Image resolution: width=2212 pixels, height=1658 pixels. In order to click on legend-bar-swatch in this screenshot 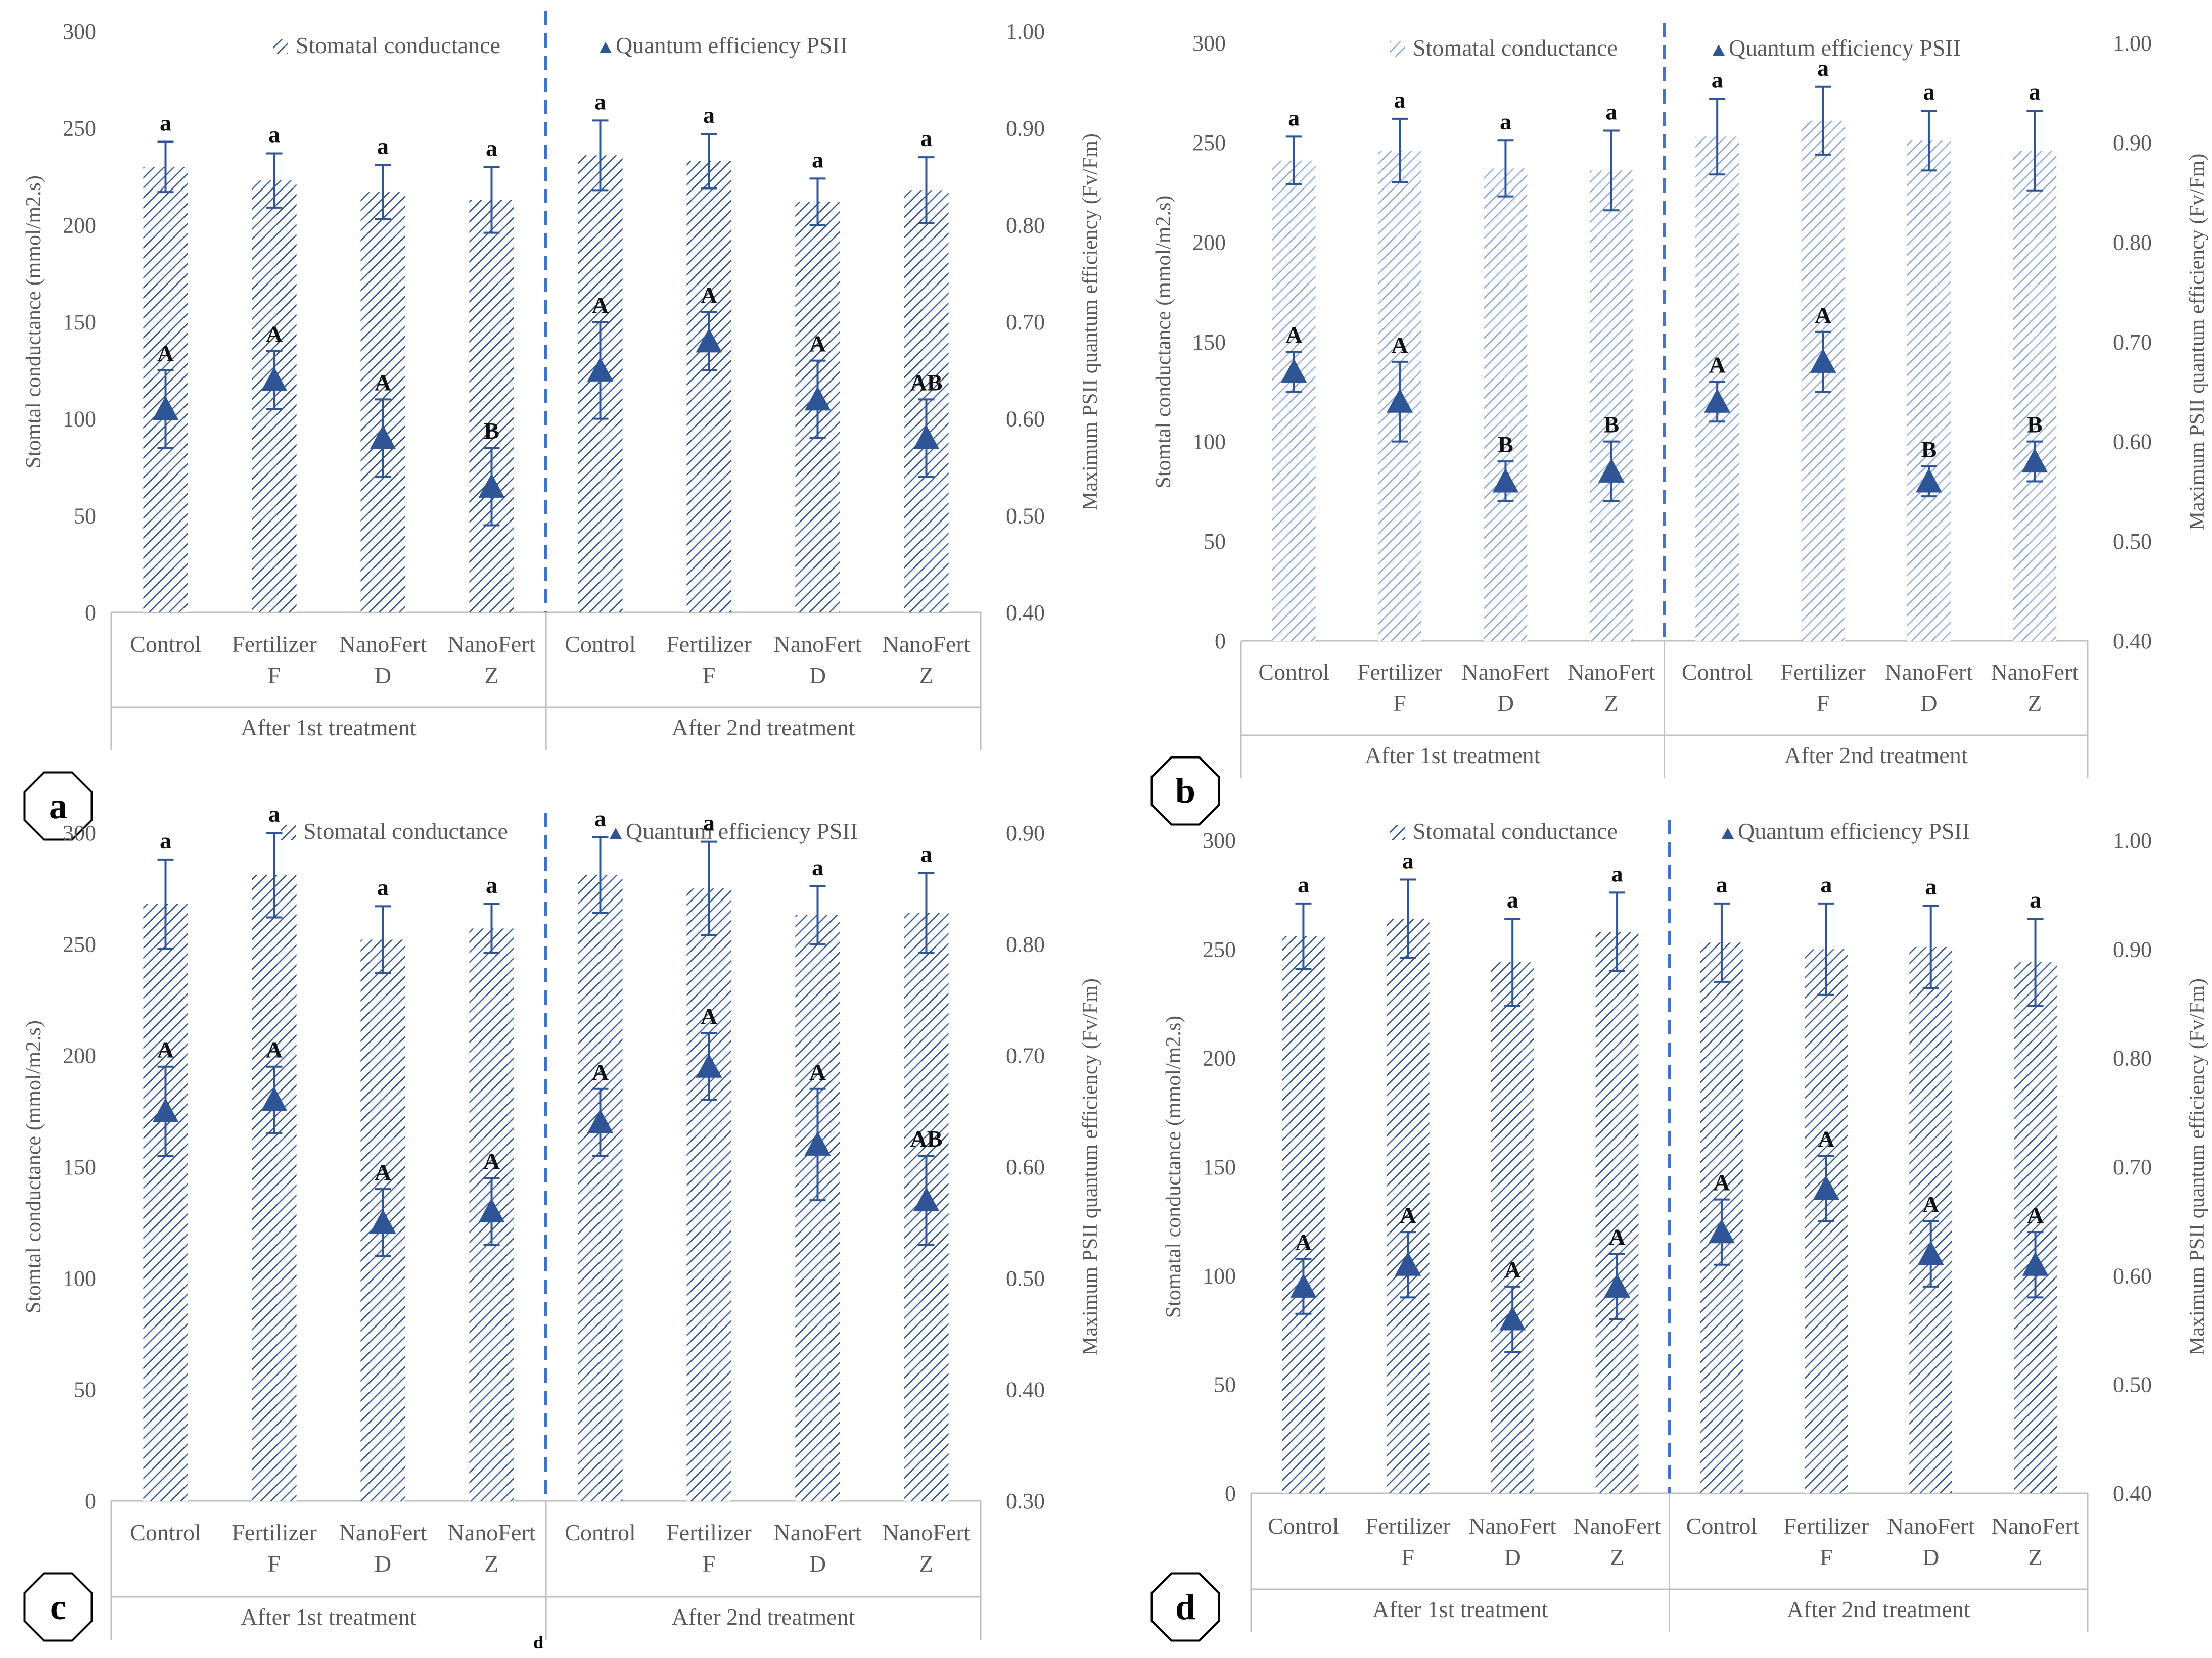, I will do `click(1397, 832)`.